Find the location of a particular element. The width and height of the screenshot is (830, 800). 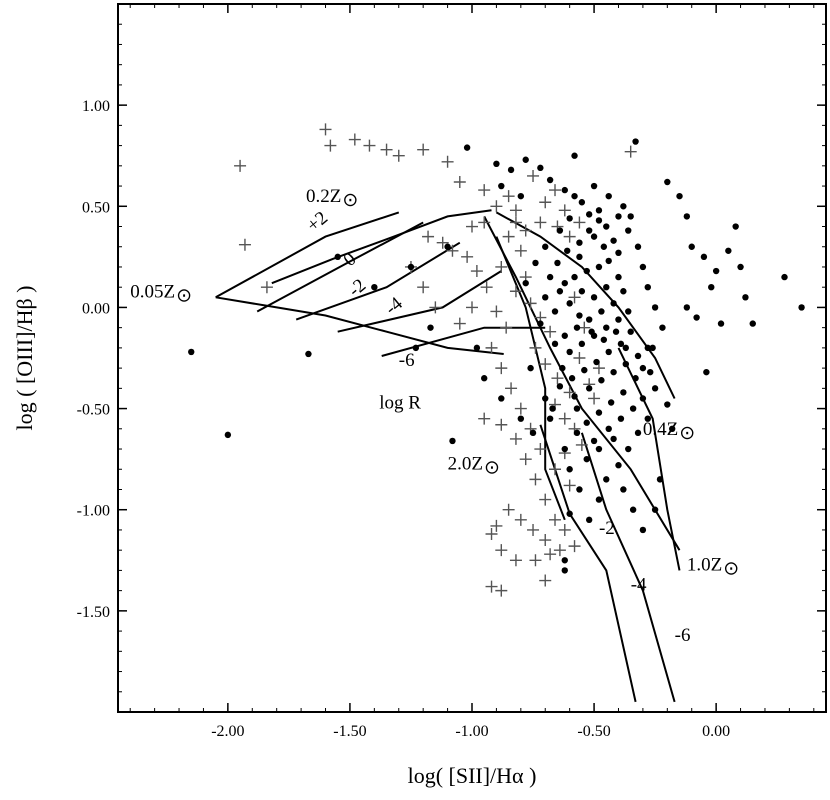

annotation: 0.05Z ⊙ is located at coordinates (161, 293).